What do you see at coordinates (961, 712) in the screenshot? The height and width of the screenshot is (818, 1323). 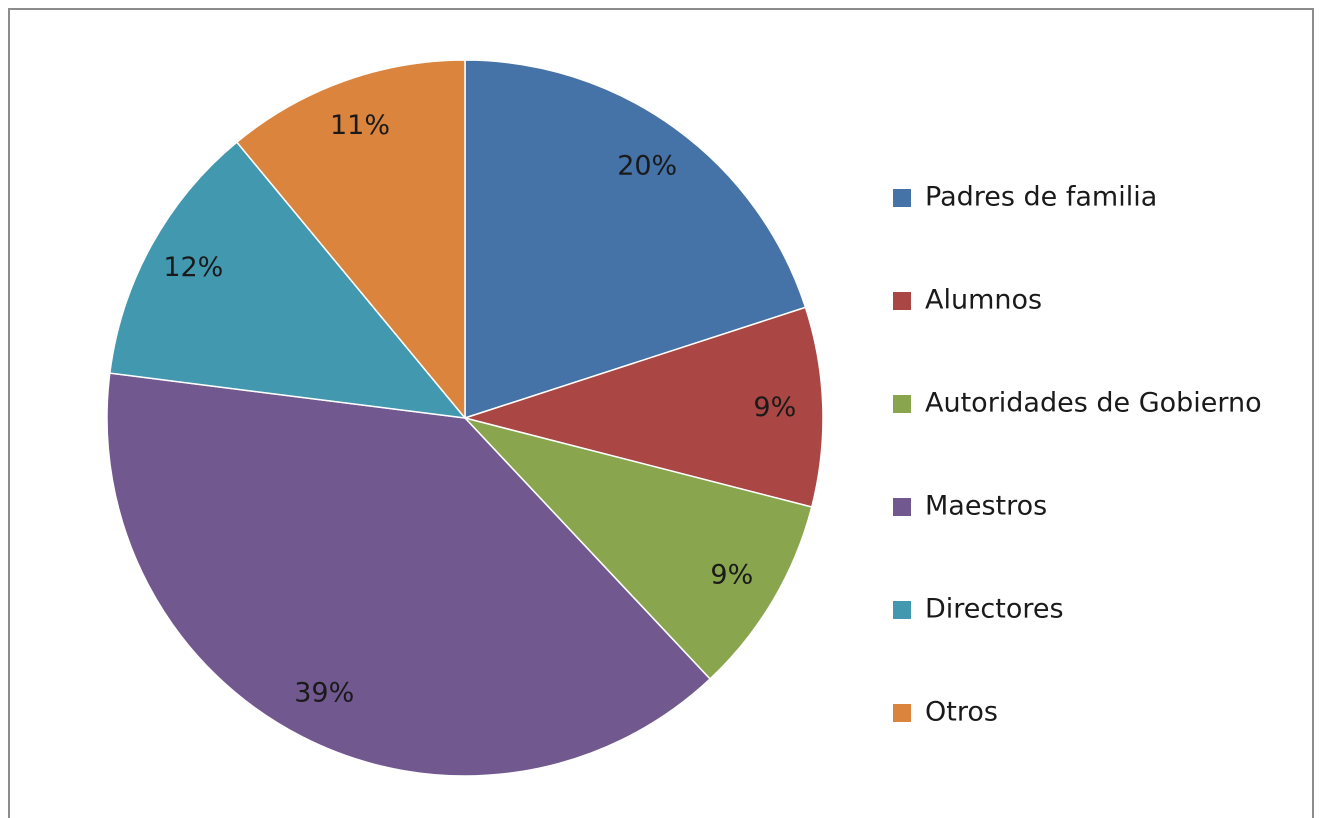 I see `legend-label: Otros` at bounding box center [961, 712].